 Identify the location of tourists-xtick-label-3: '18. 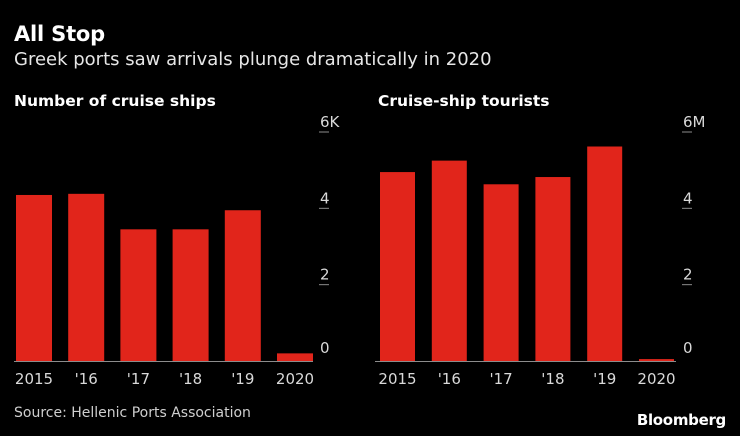
(552, 379).